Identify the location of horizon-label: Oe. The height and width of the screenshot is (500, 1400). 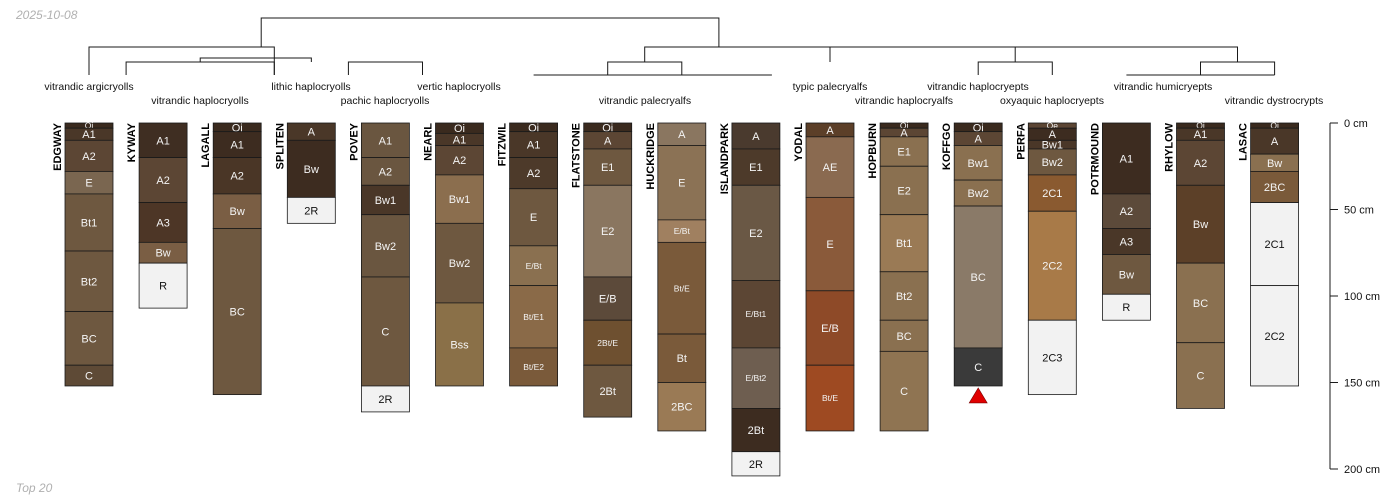
(1053, 126).